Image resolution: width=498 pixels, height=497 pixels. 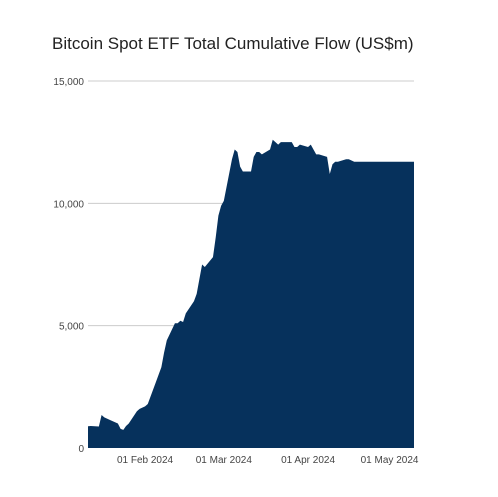 I want to click on x-tick-label: 01 Mar 2024, so click(x=224, y=460).